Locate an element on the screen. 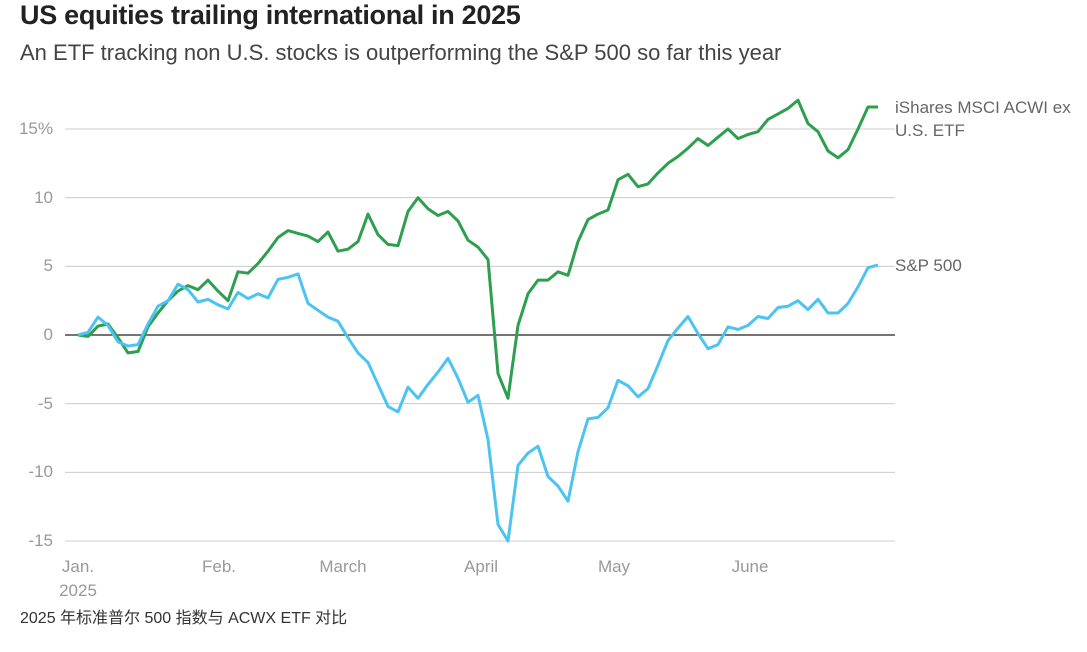 This screenshot has height=652, width=1087. y-tick-label: 10 is located at coordinates (43, 197).